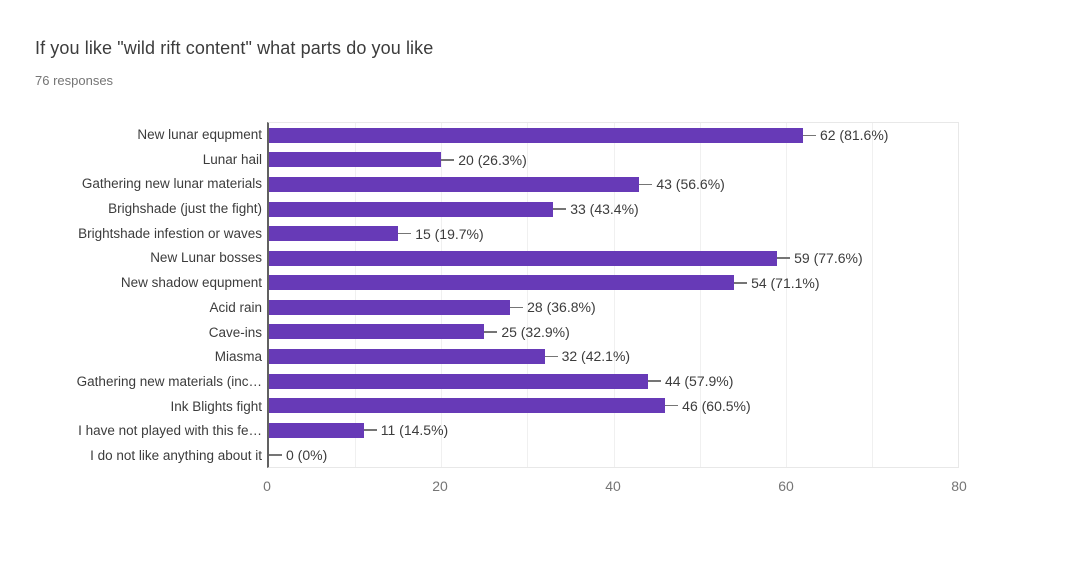 The width and height of the screenshot is (1065, 565). What do you see at coordinates (716, 405) in the screenshot?
I see `value-label: 46 (60.5%)` at bounding box center [716, 405].